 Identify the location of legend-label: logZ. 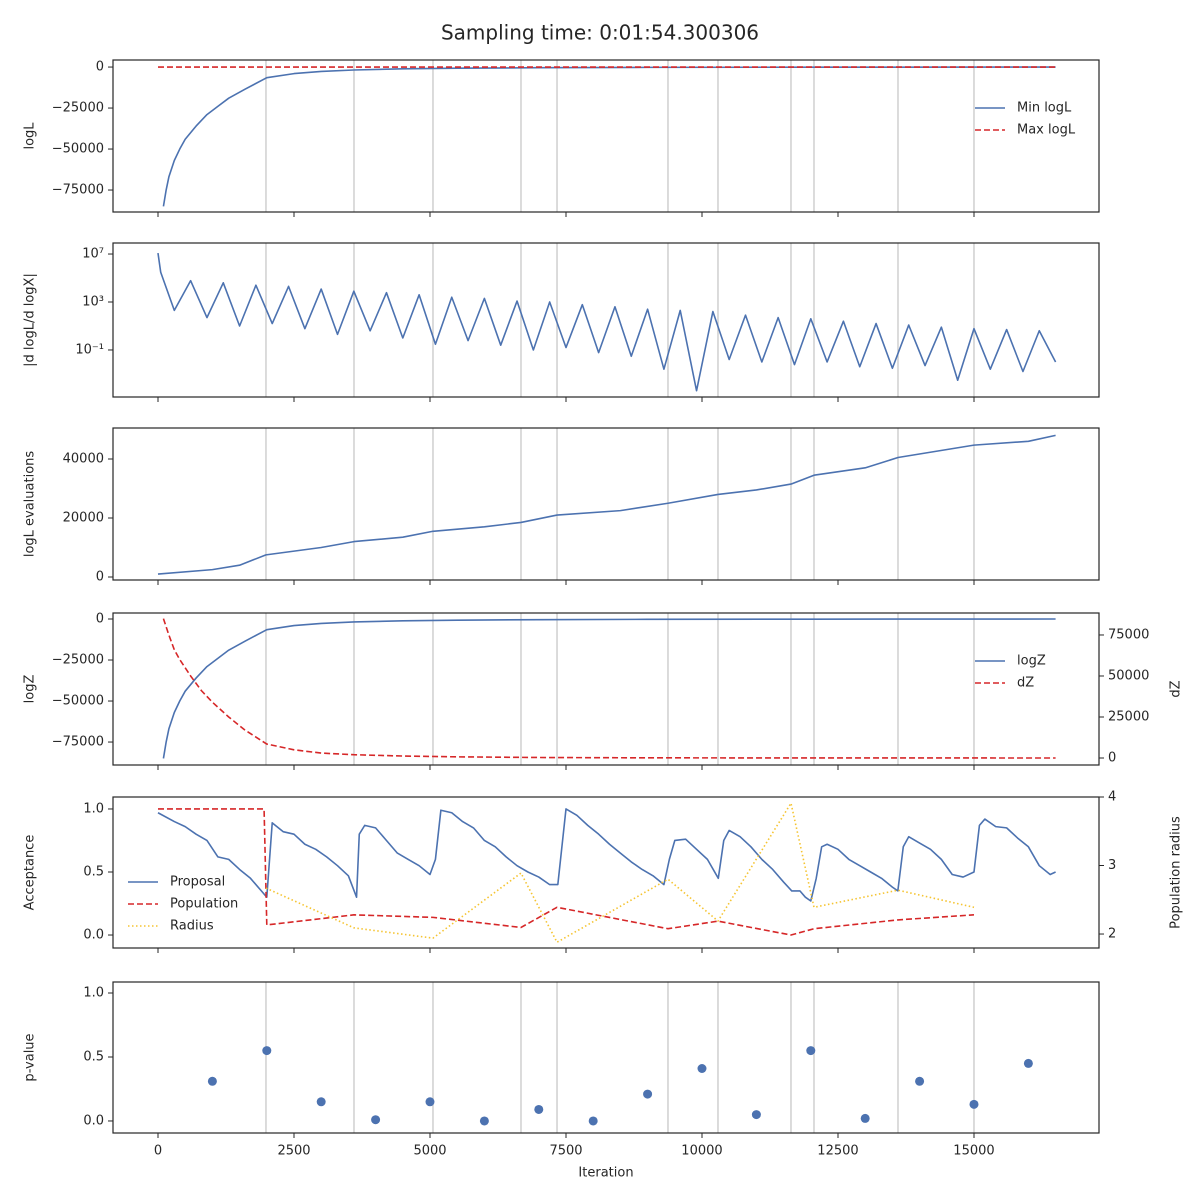
(1031, 661).